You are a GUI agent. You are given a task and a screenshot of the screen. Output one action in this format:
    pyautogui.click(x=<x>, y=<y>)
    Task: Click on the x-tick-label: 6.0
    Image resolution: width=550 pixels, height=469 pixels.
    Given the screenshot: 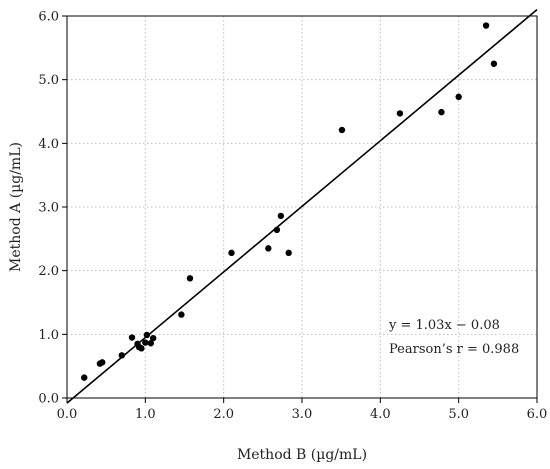 What is the action you would take?
    pyautogui.click(x=537, y=414)
    